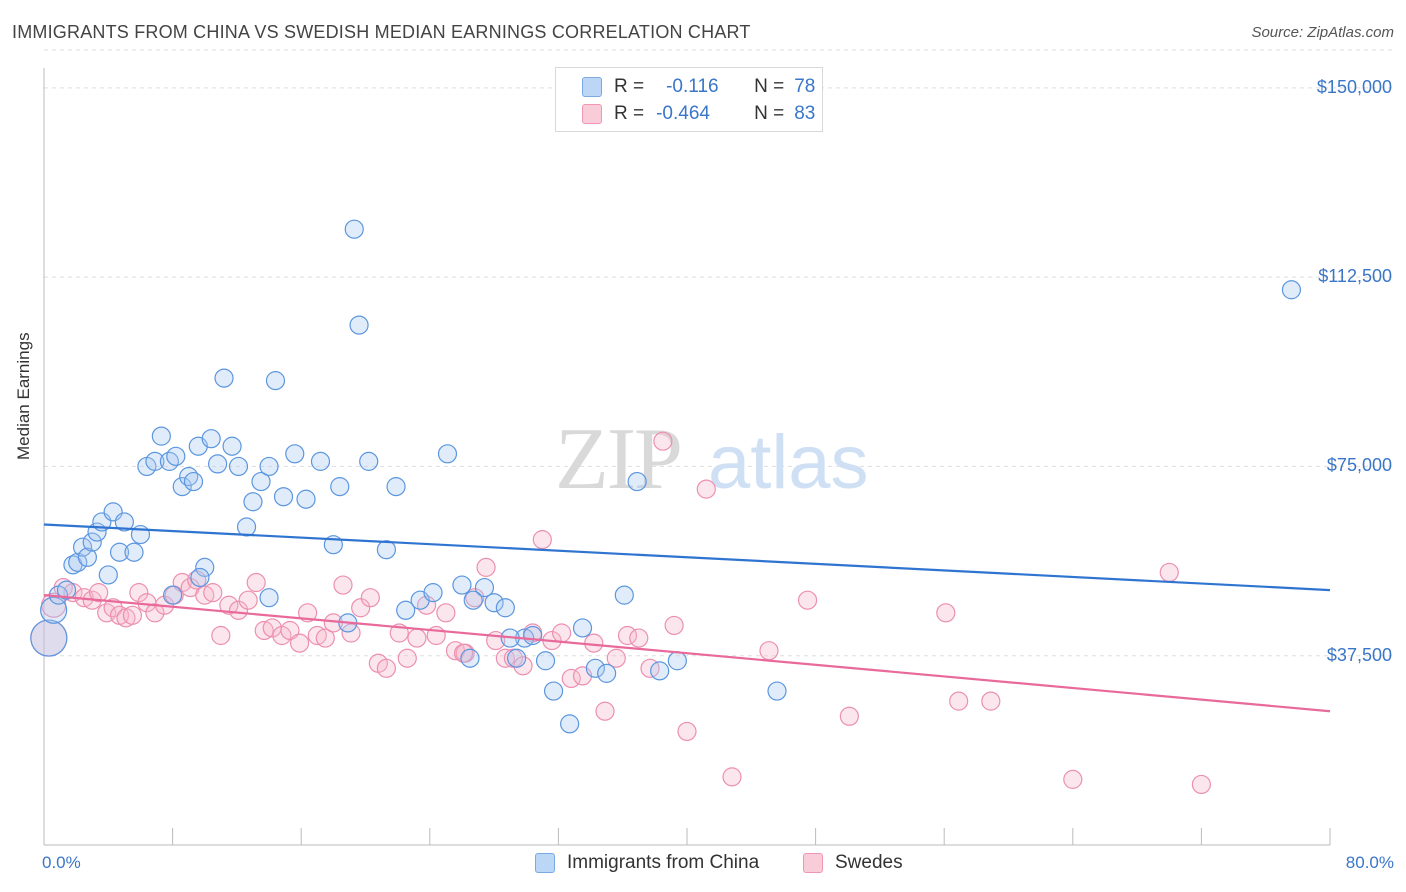 This screenshot has height=892, width=1406. What do you see at coordinates (663, 862) in the screenshot?
I see `bottom-legend-label-china: Immigrants from China` at bounding box center [663, 862].